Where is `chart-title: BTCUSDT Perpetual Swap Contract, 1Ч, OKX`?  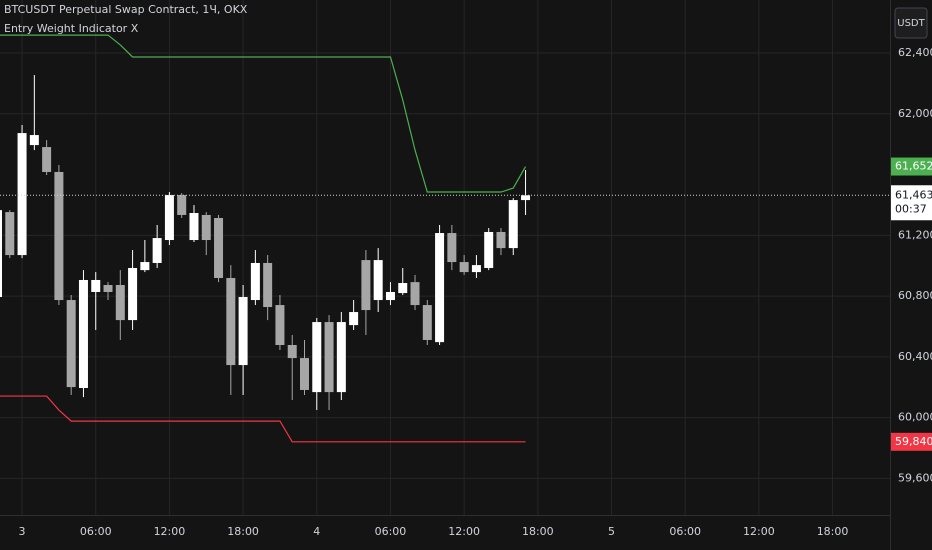 chart-title: BTCUSDT Perpetual Swap Contract, 1Ч, OKX is located at coordinates (126, 9).